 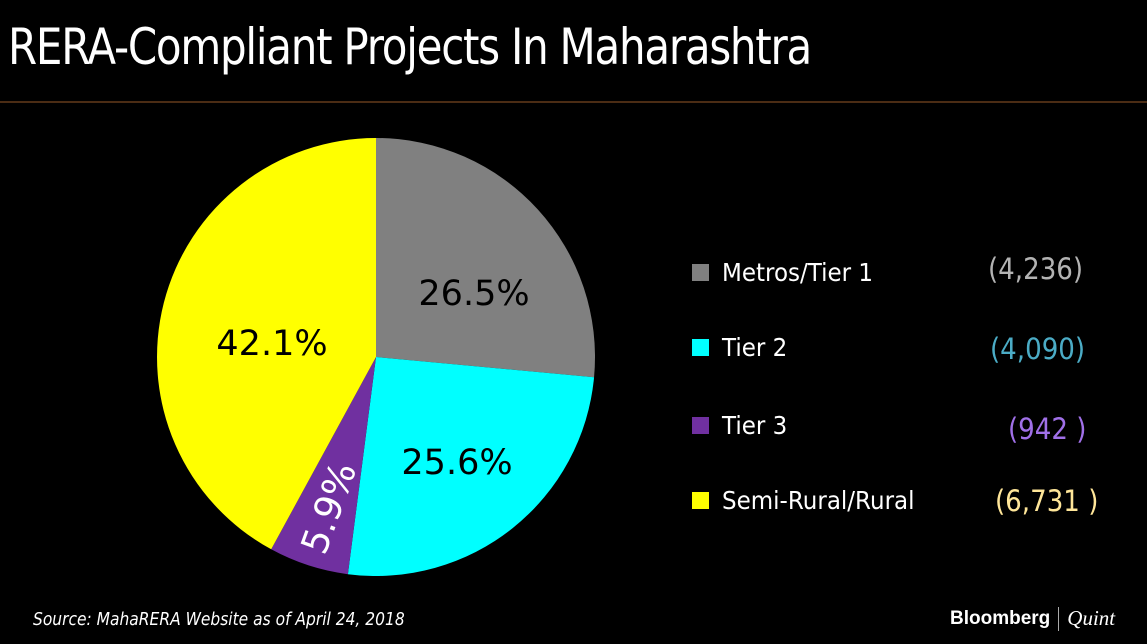 What do you see at coordinates (1000, 618) in the screenshot?
I see `brand-primary: Bloomberg` at bounding box center [1000, 618].